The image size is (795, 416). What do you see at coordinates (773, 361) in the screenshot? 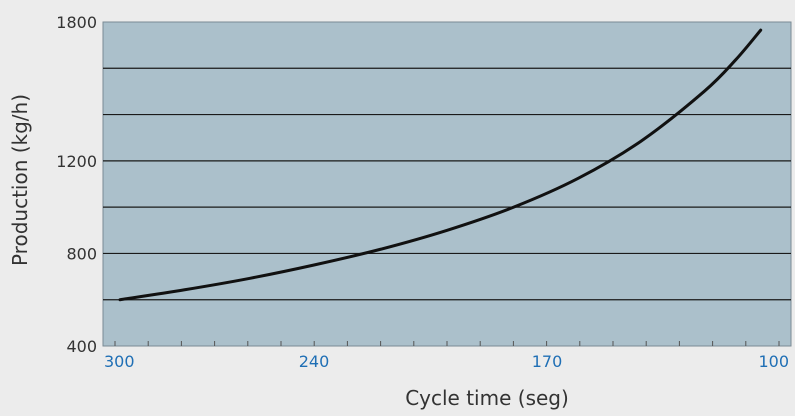
I see `x-tick-label: 100` at bounding box center [773, 361].